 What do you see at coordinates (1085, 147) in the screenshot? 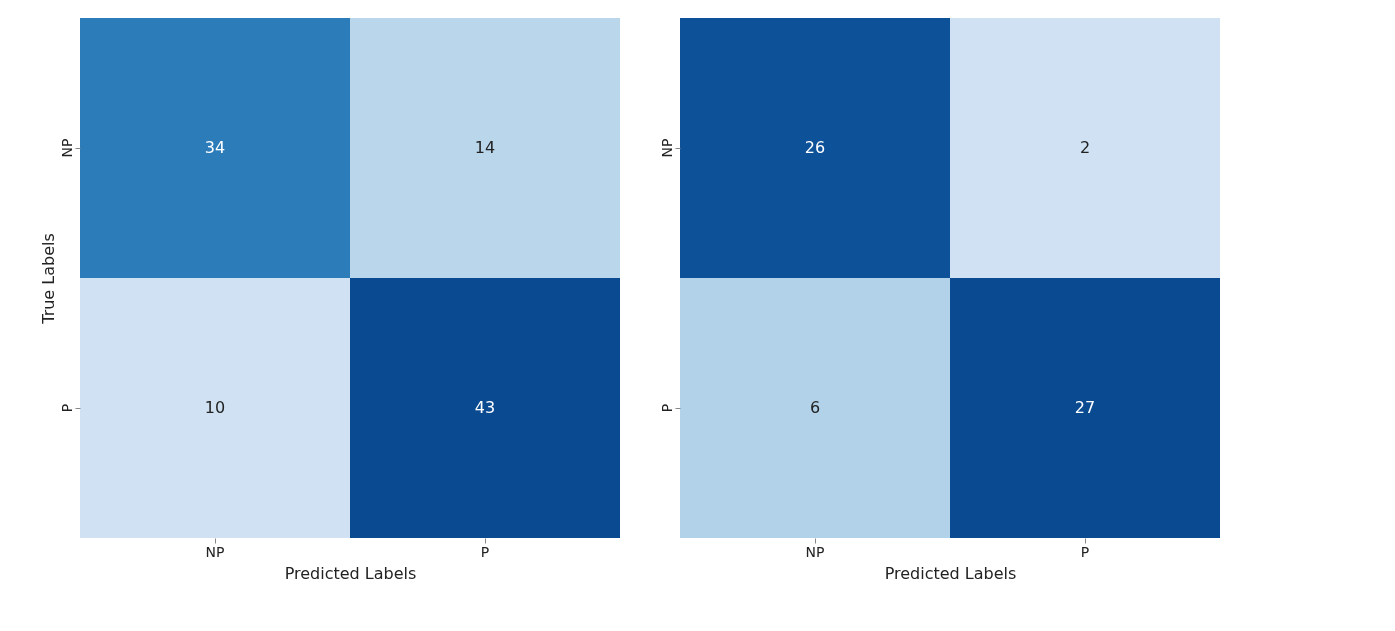
I see `data-label: 2` at bounding box center [1085, 147].